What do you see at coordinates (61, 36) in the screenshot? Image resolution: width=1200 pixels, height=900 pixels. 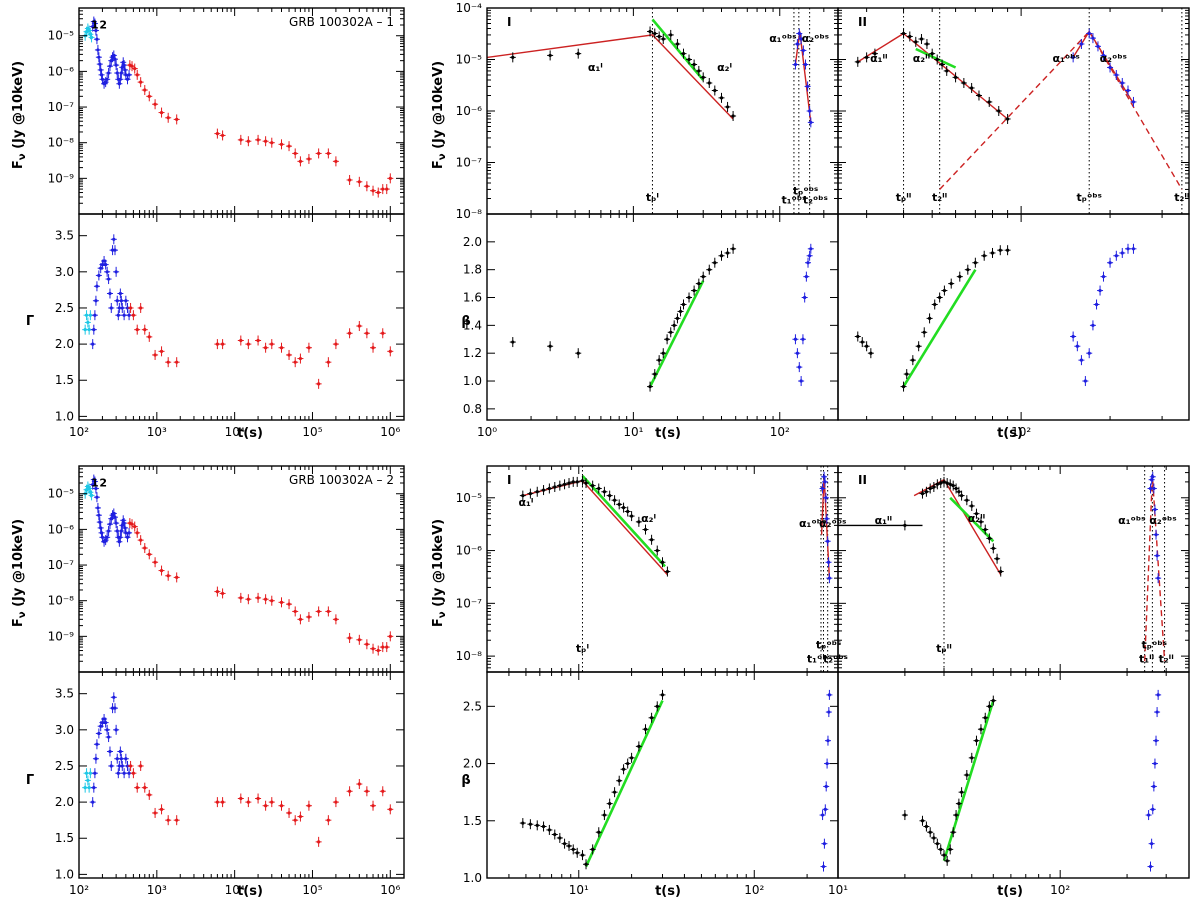 I see `y-tick-label: 10⁻⁵` at bounding box center [61, 36].